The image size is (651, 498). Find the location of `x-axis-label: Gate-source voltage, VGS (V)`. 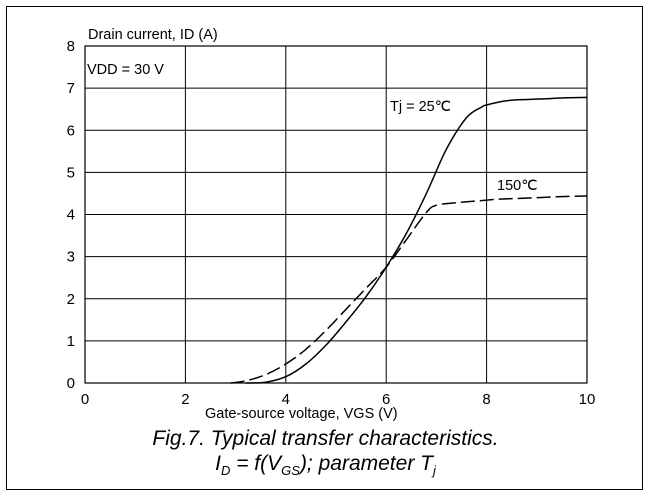

x-axis-label: Gate-source voltage, VGS (V) is located at coordinates (301, 414).